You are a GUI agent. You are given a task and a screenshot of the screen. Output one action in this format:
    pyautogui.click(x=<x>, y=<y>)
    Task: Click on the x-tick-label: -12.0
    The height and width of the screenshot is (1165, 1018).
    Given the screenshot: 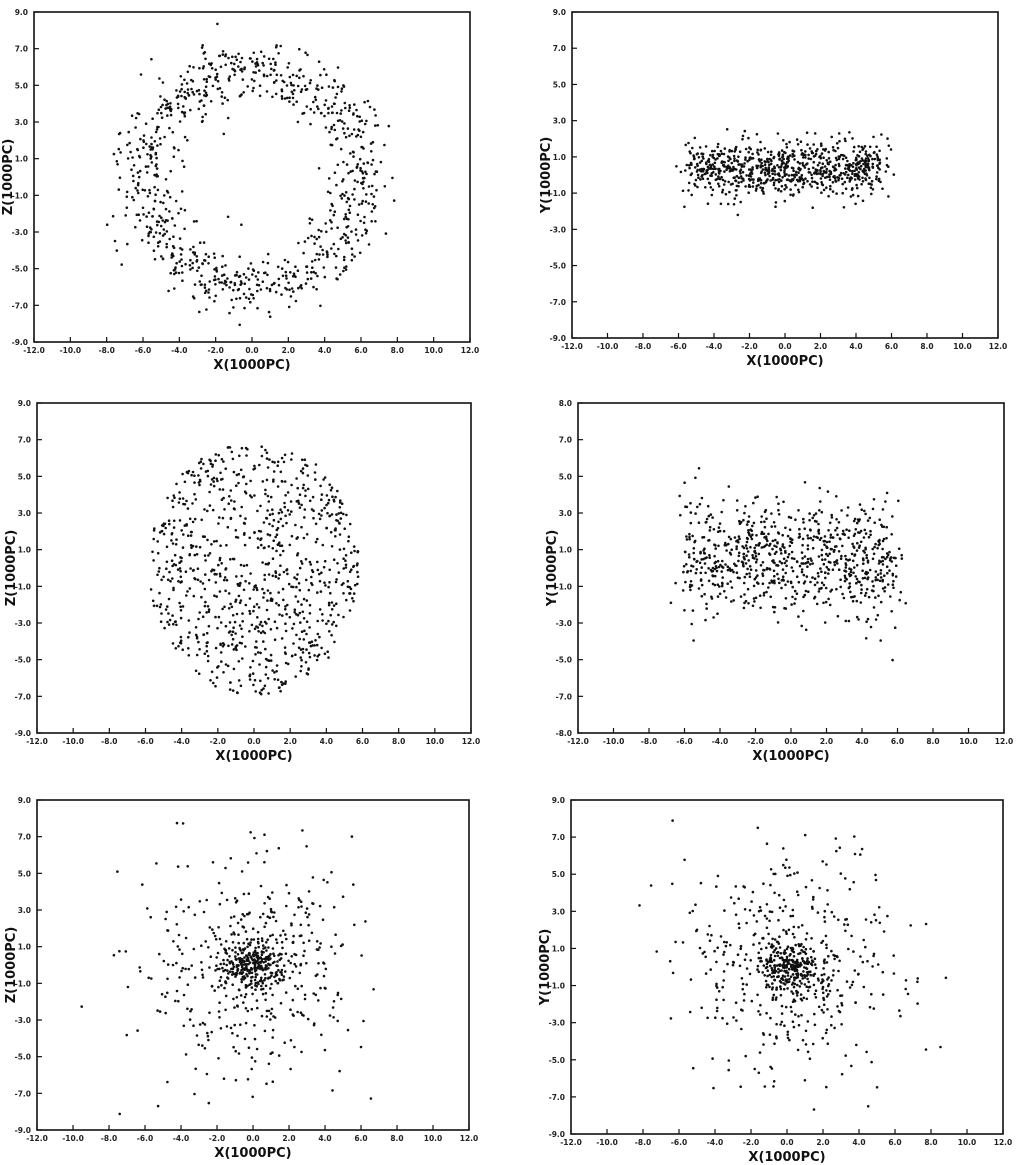 What is the action you would take?
    pyautogui.click(x=571, y=1142)
    